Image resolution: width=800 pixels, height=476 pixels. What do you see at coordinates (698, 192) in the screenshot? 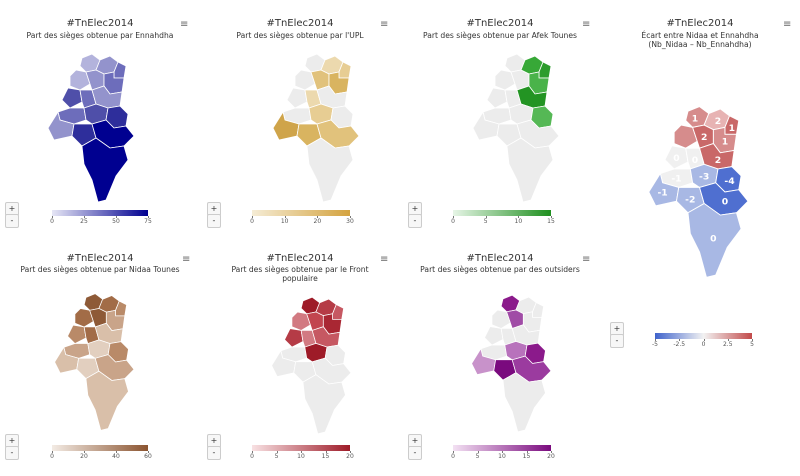
I see `map-ecart: 1 212 10 0 2-1 -3 -4-1-2 00` at bounding box center [698, 192].